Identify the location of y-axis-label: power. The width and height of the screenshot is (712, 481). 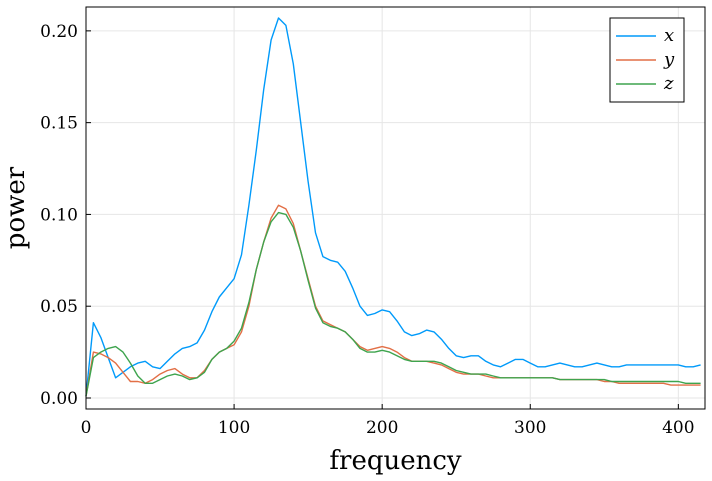
(16, 207).